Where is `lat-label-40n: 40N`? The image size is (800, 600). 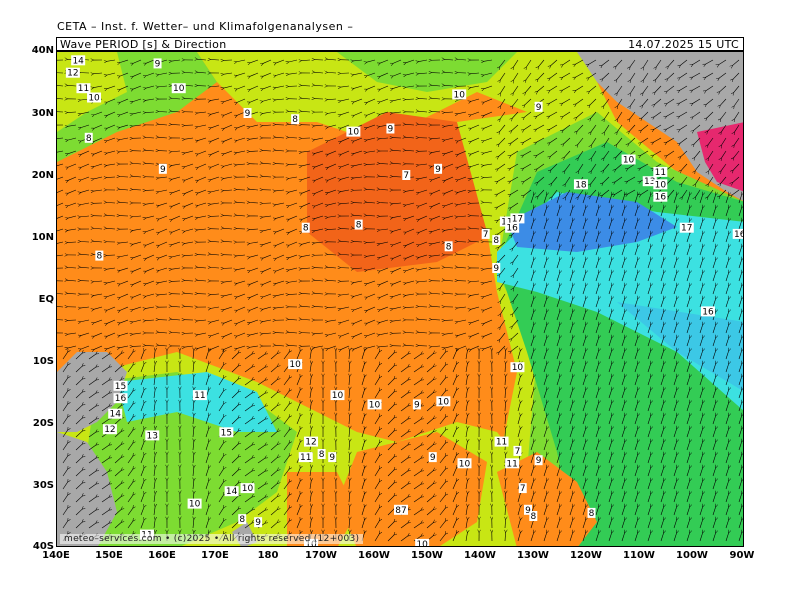
lat-label-40n: 40N is located at coordinates (42, 50).